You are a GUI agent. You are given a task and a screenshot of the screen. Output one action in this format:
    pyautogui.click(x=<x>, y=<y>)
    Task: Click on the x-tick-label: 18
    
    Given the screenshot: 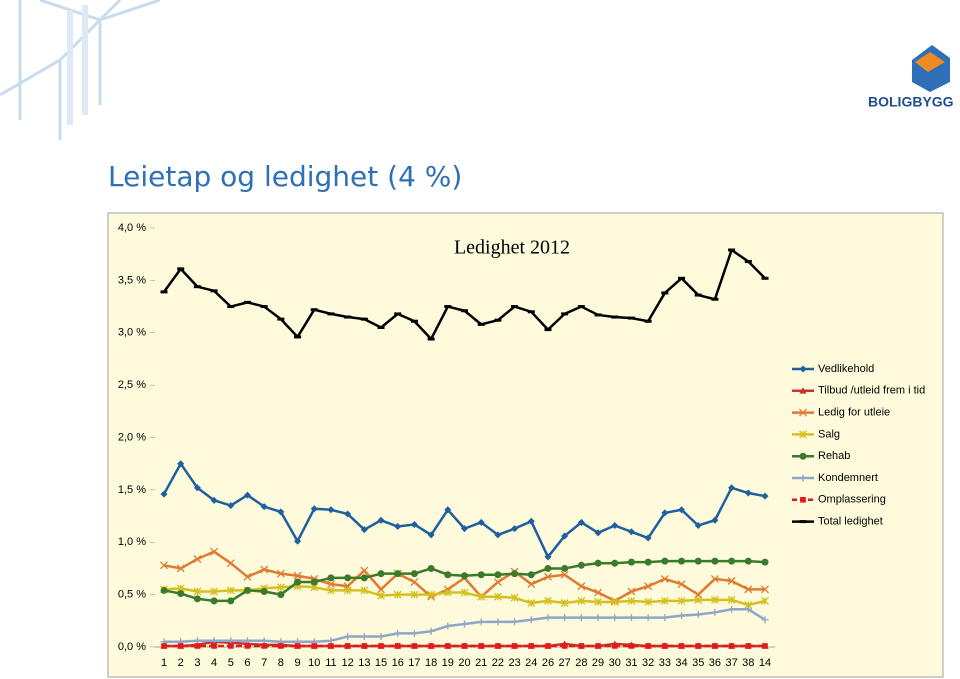 What is the action you would take?
    pyautogui.click(x=431, y=663)
    